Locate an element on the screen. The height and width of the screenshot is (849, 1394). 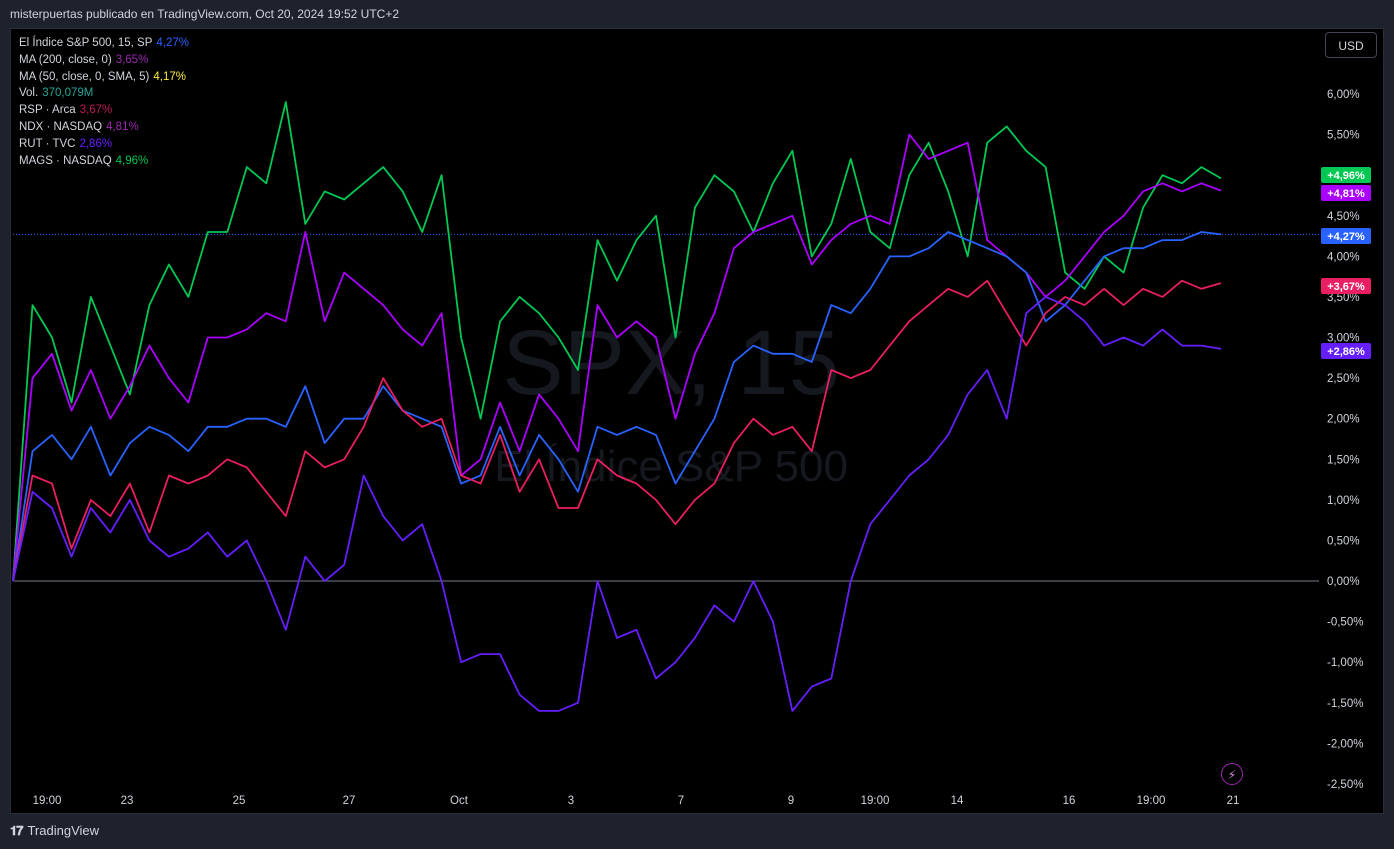
legend-label: NDX · NASDAQ is located at coordinates (61, 126).